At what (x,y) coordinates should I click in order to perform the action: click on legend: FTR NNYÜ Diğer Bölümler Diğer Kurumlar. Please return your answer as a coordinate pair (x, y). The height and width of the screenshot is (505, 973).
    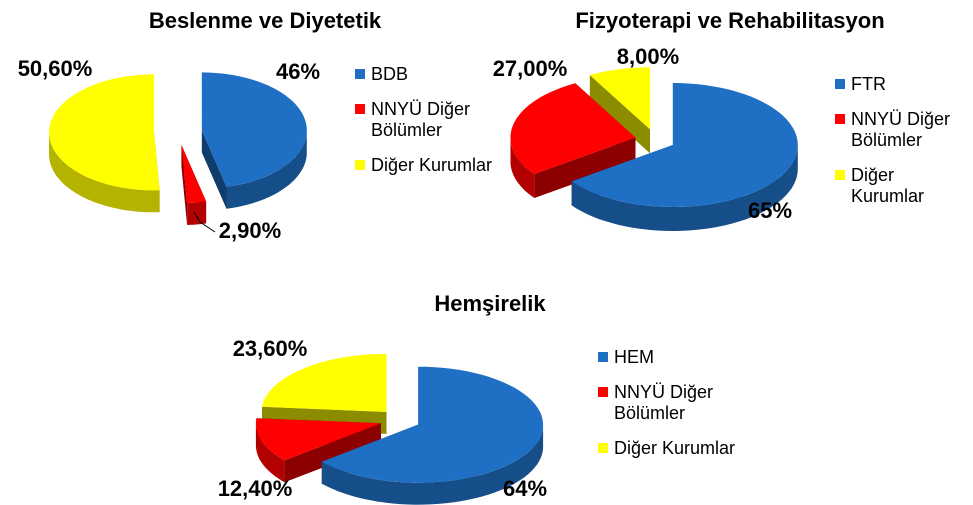
    Looking at the image, I should click on (897, 147).